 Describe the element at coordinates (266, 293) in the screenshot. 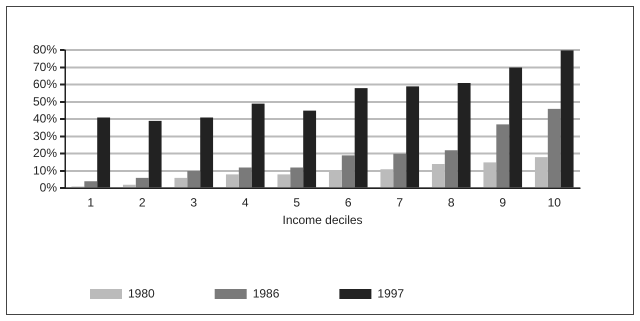

I see `legend-label: 1986` at that location.